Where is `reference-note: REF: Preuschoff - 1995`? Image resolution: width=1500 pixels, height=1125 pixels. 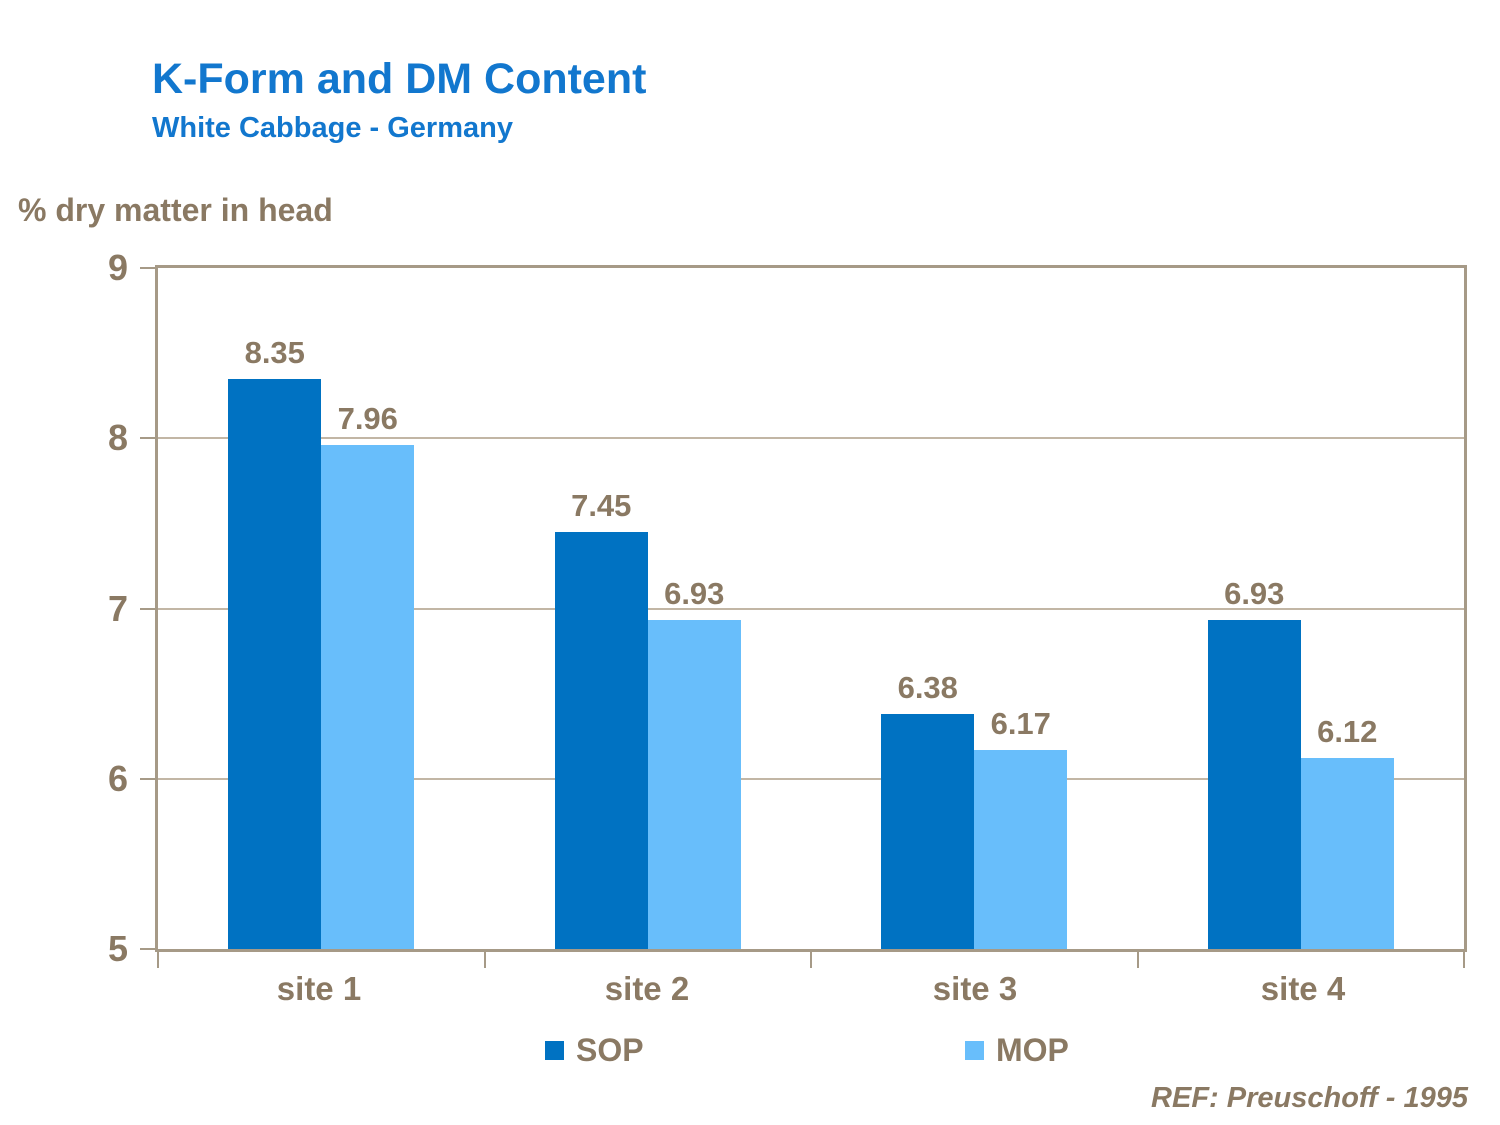 reference-note: REF: Preuschoff - 1995 is located at coordinates (1309, 1098).